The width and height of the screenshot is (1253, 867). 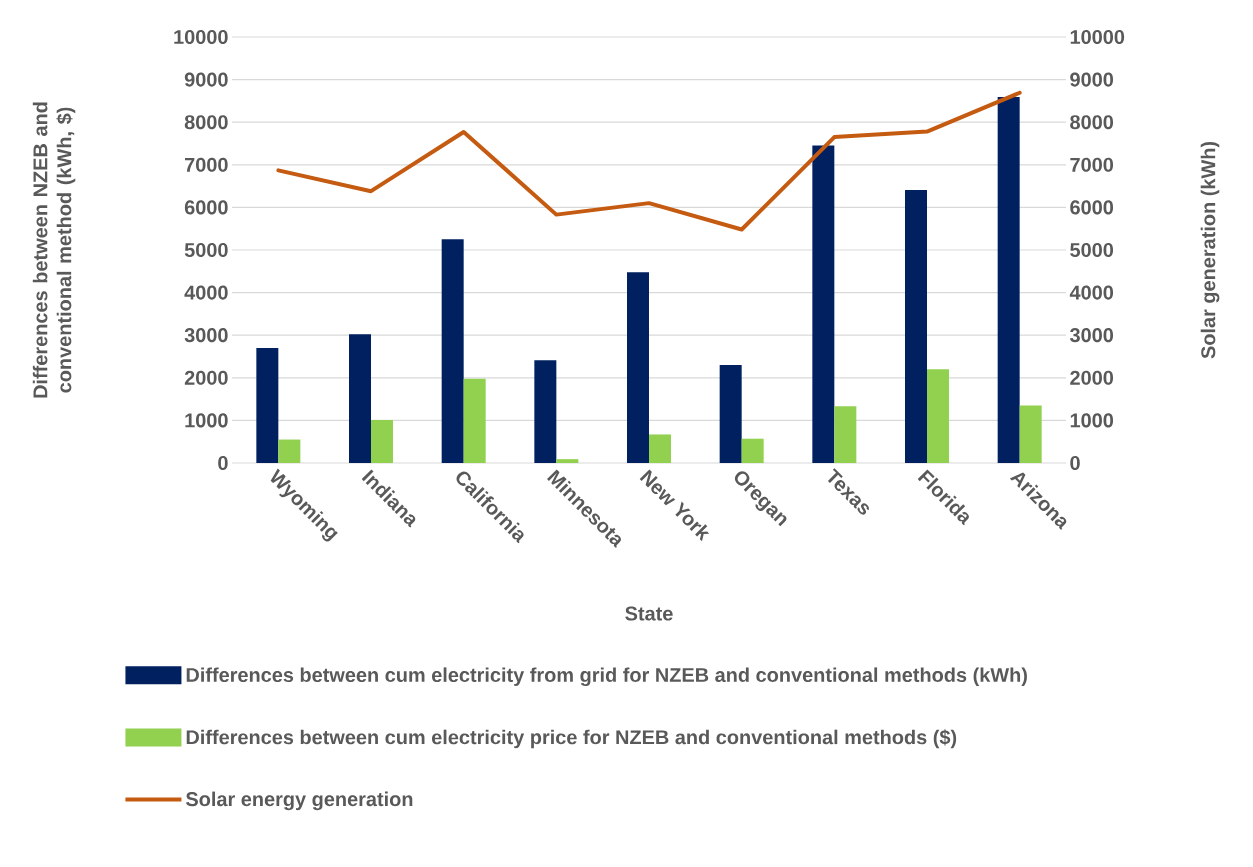 What do you see at coordinates (1097, 37) in the screenshot?
I see `y2-tick-label: 10000` at bounding box center [1097, 37].